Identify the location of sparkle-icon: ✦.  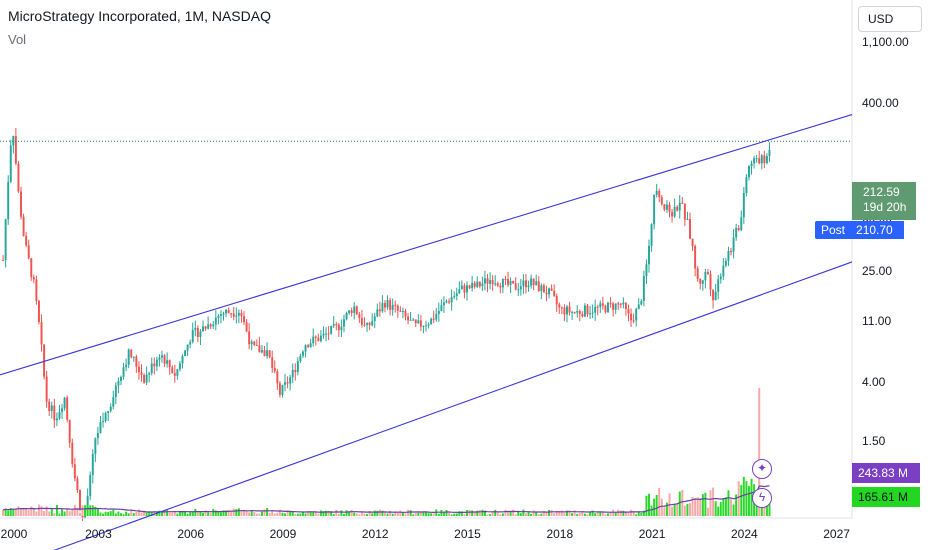
(762, 469).